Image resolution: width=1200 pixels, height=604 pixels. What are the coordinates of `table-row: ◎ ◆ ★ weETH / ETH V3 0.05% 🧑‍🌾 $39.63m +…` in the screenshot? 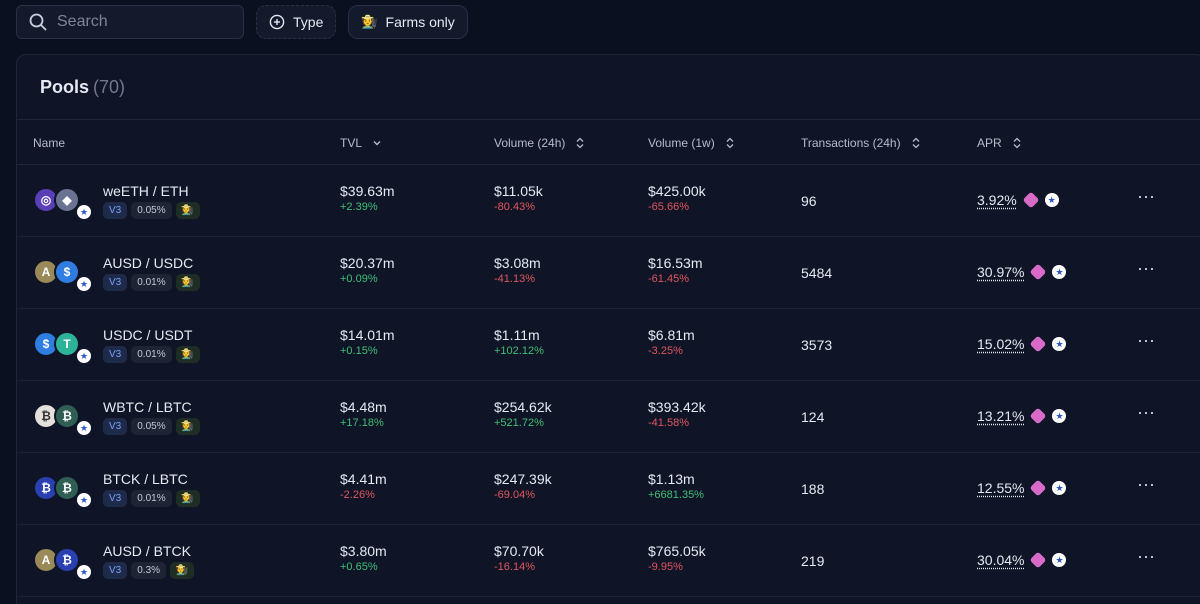 It's located at (608, 201).